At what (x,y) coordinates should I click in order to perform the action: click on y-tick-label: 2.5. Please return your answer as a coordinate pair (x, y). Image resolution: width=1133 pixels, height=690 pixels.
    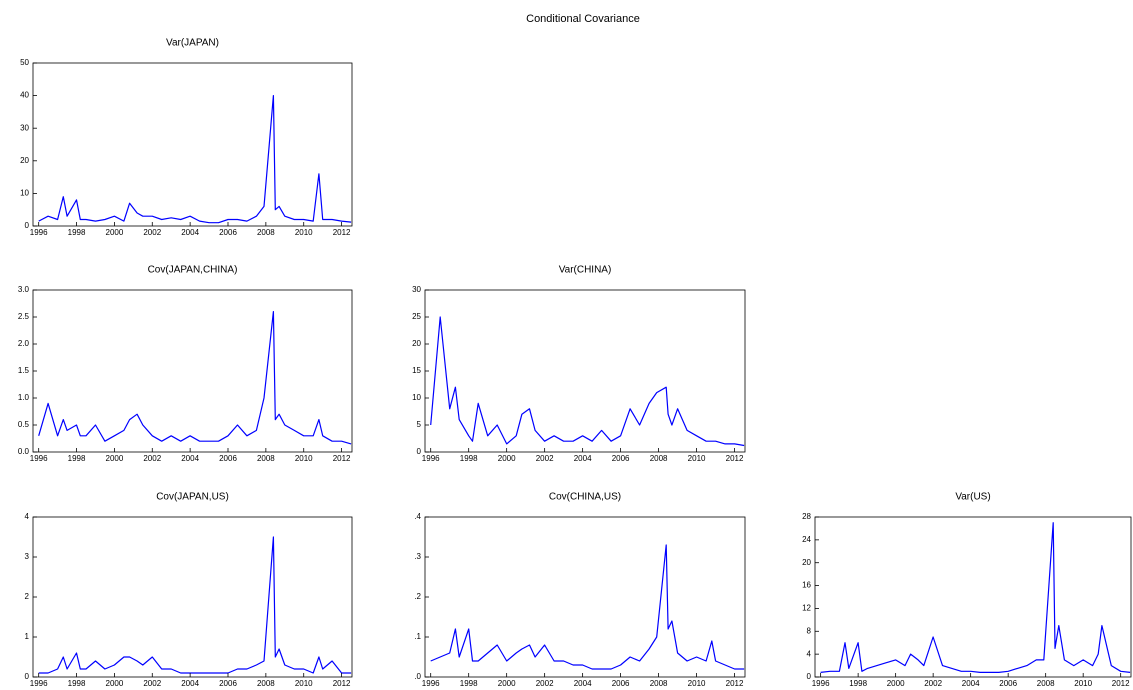
    Looking at the image, I should click on (24, 316).